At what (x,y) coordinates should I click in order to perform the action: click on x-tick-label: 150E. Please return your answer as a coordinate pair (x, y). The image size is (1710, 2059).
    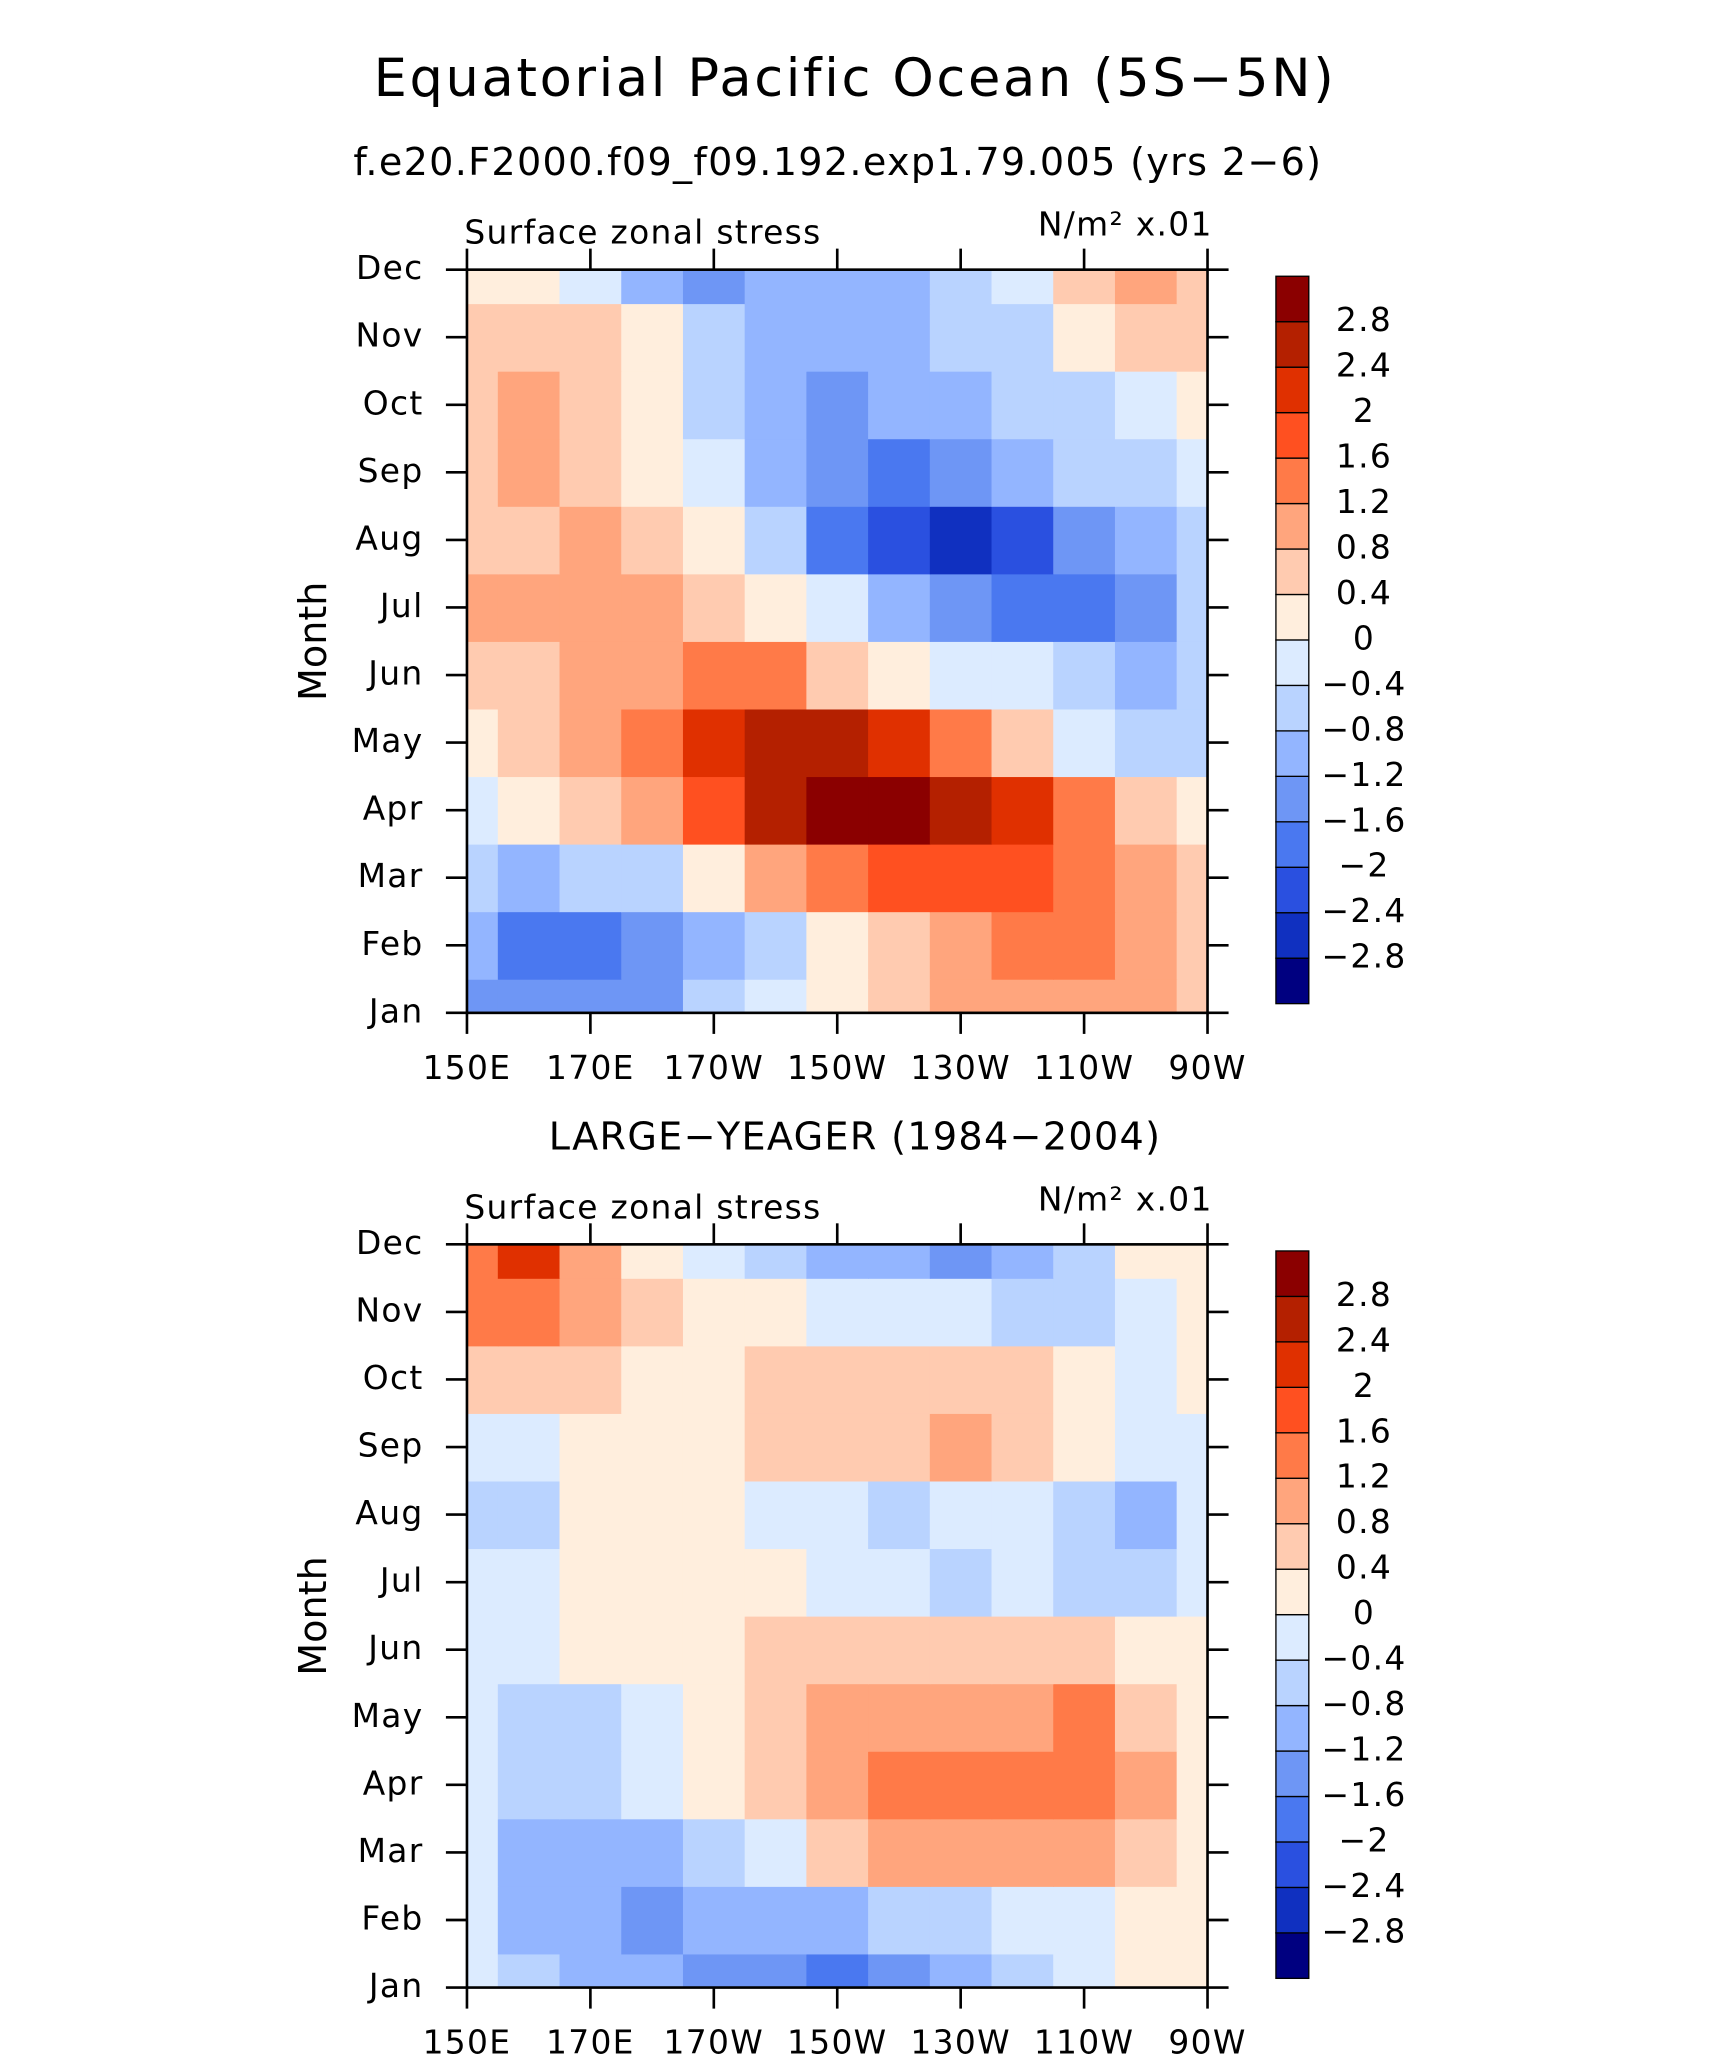
    Looking at the image, I should click on (467, 1067).